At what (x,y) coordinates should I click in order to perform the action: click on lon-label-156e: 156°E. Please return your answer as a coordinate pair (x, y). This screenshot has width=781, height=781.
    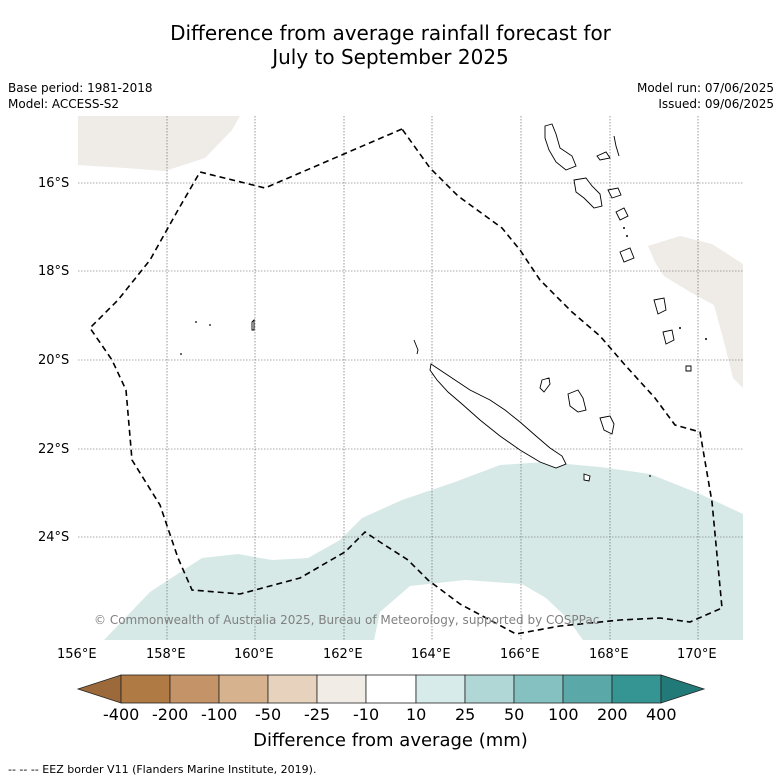
    Looking at the image, I should click on (77, 654).